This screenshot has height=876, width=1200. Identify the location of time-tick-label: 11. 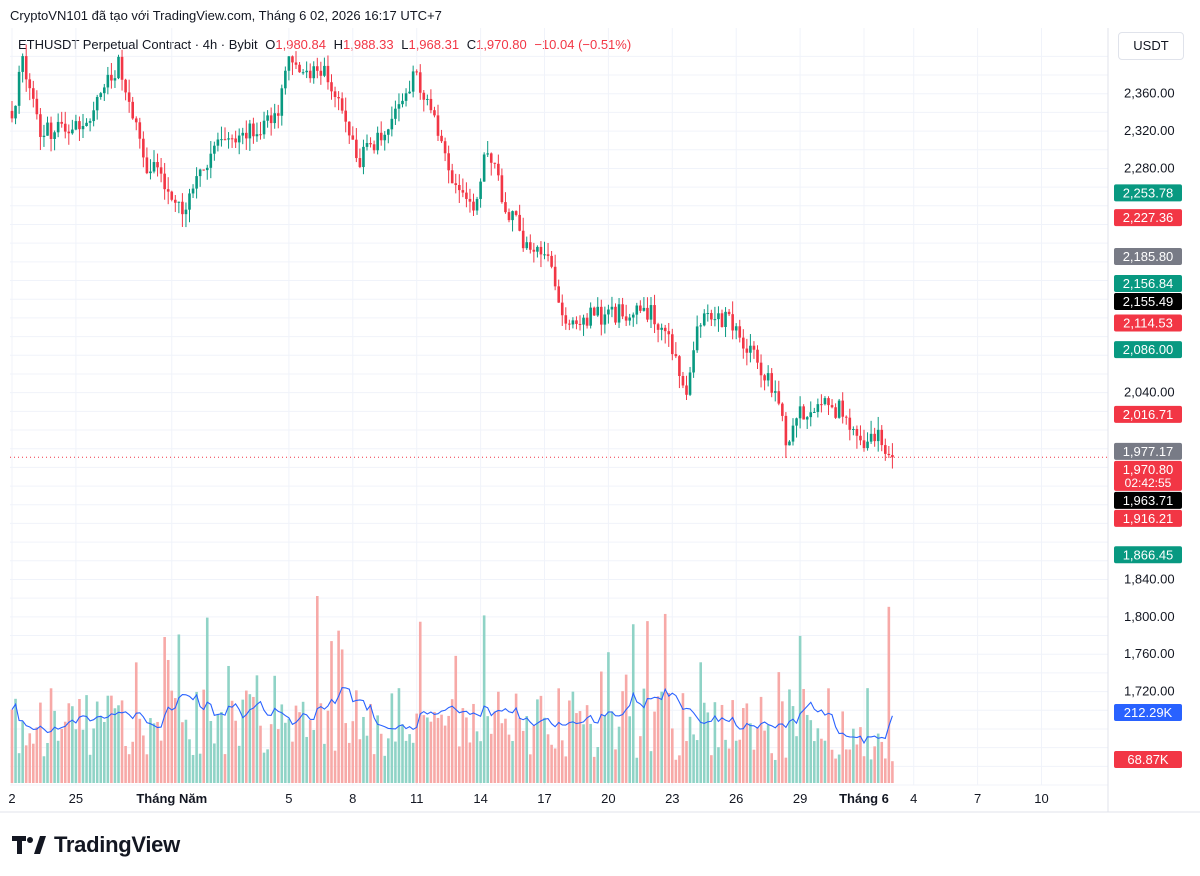
(417, 798).